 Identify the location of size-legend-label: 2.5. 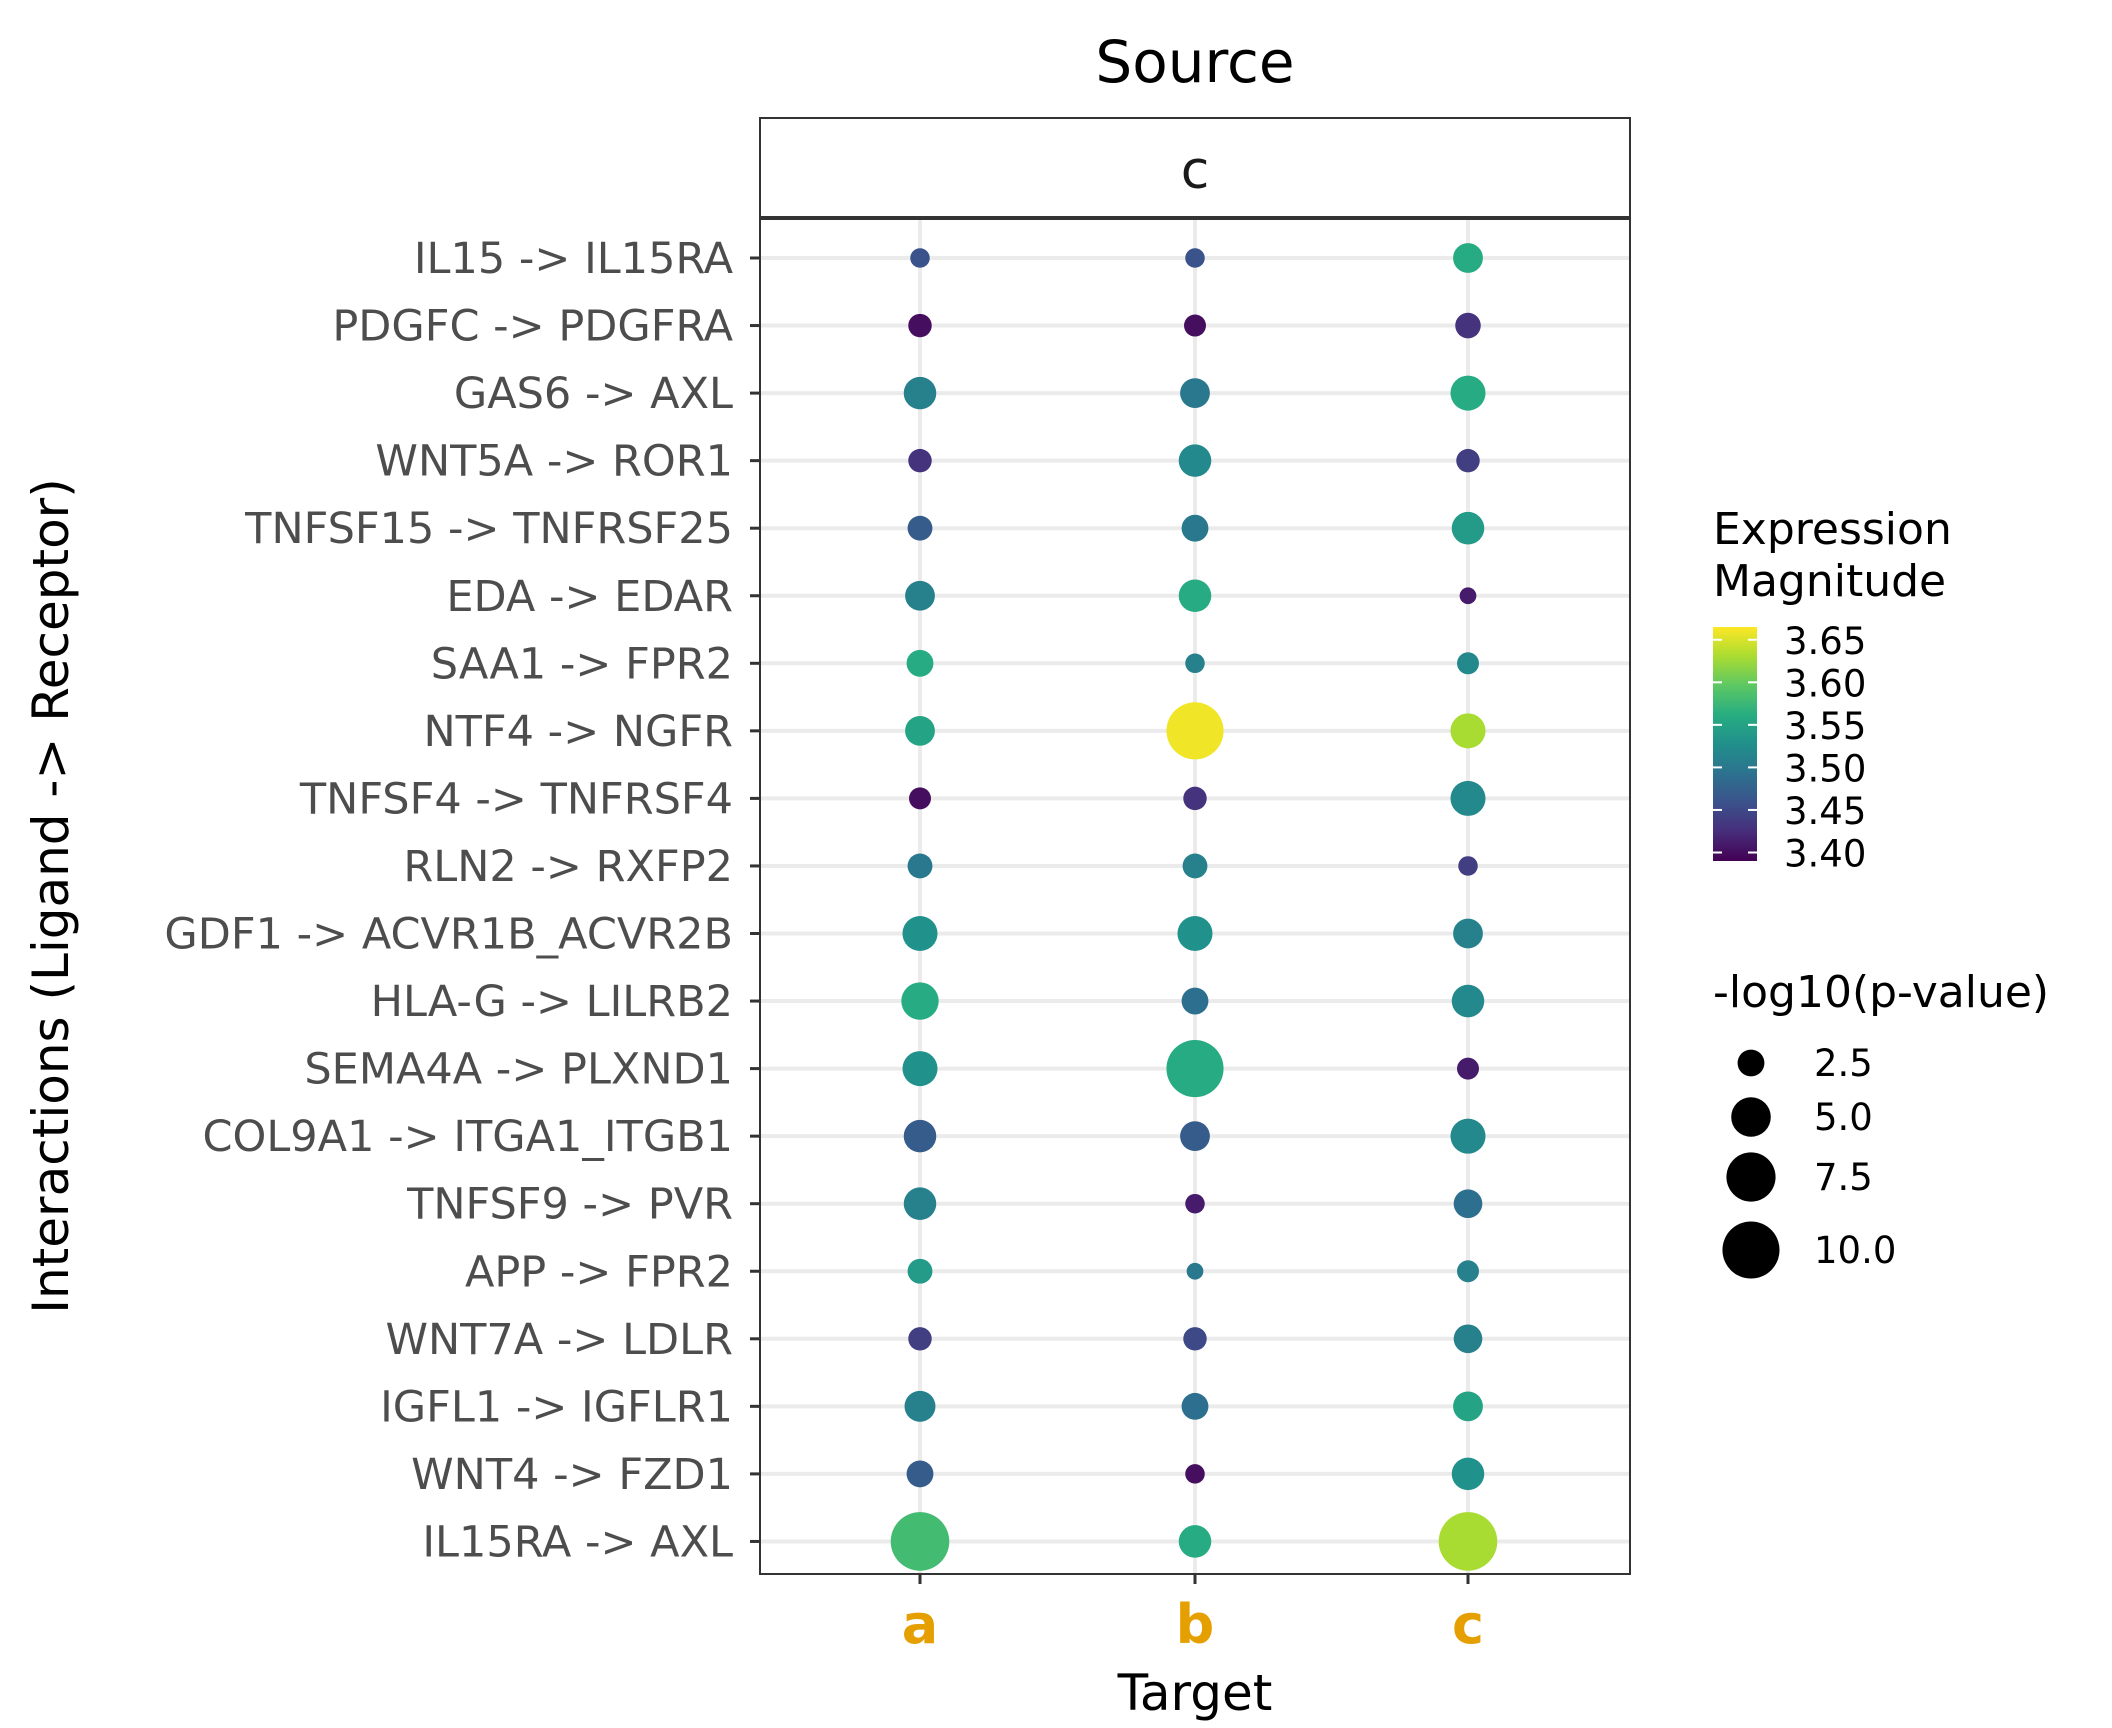
(1843, 1063).